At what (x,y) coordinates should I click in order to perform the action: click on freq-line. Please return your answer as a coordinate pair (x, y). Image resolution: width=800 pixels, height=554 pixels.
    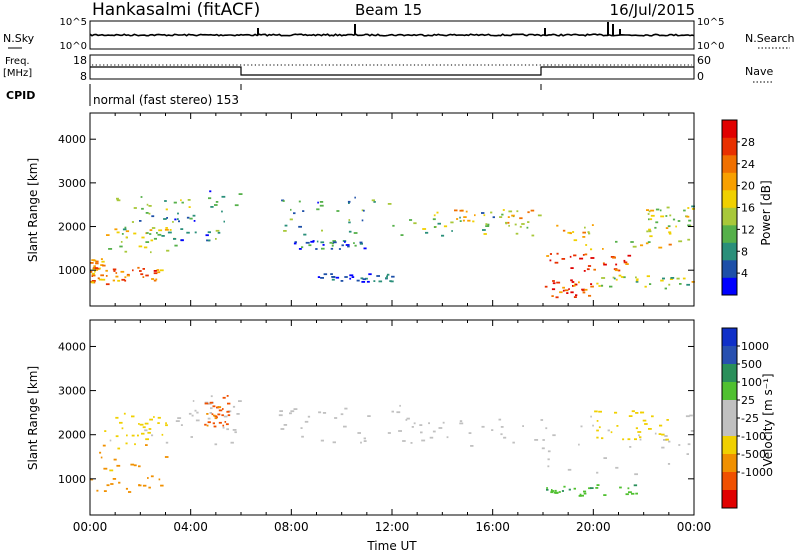
    Looking at the image, I should click on (392, 71).